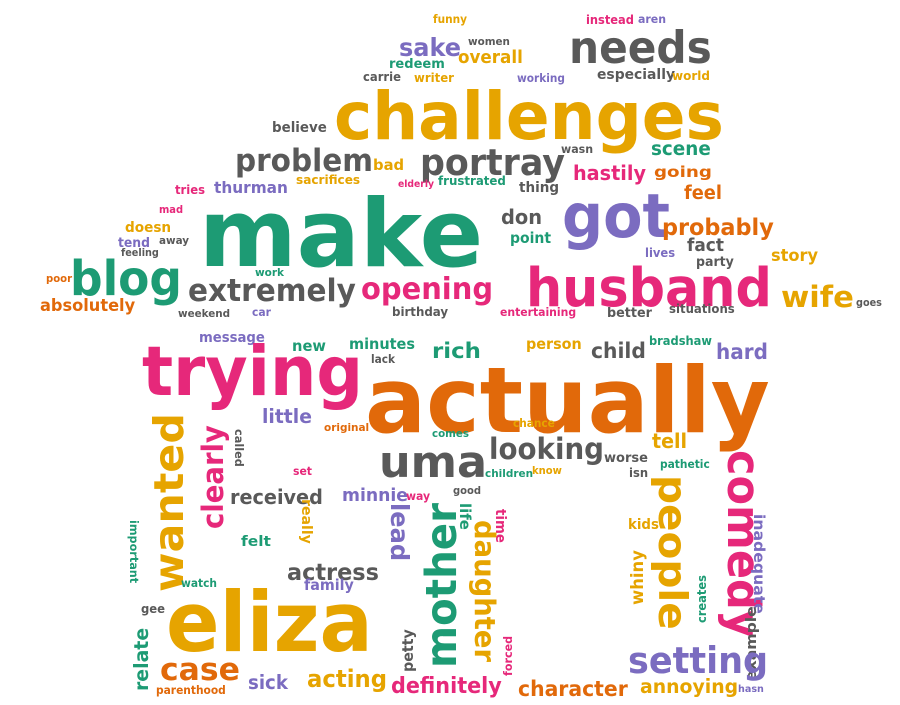 Image resolution: width=900 pixels, height=705 pixels. I want to click on cloud-word-believe: believe, so click(299, 128).